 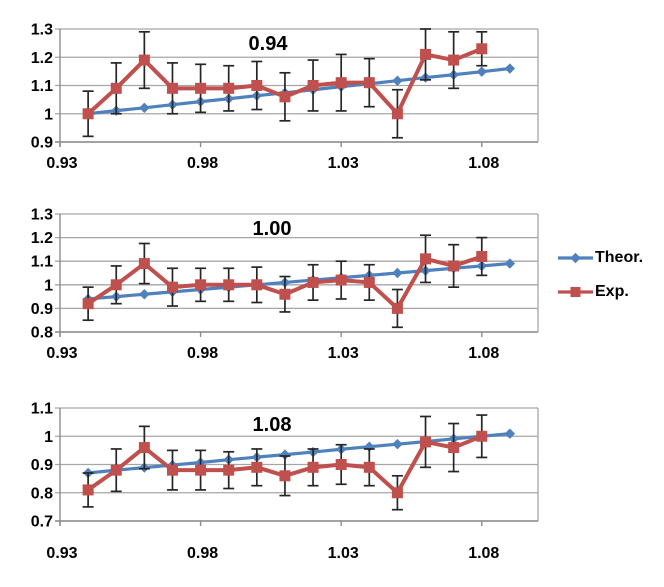 What do you see at coordinates (619, 257) in the screenshot?
I see `legend-label-theor: Theor.` at bounding box center [619, 257].